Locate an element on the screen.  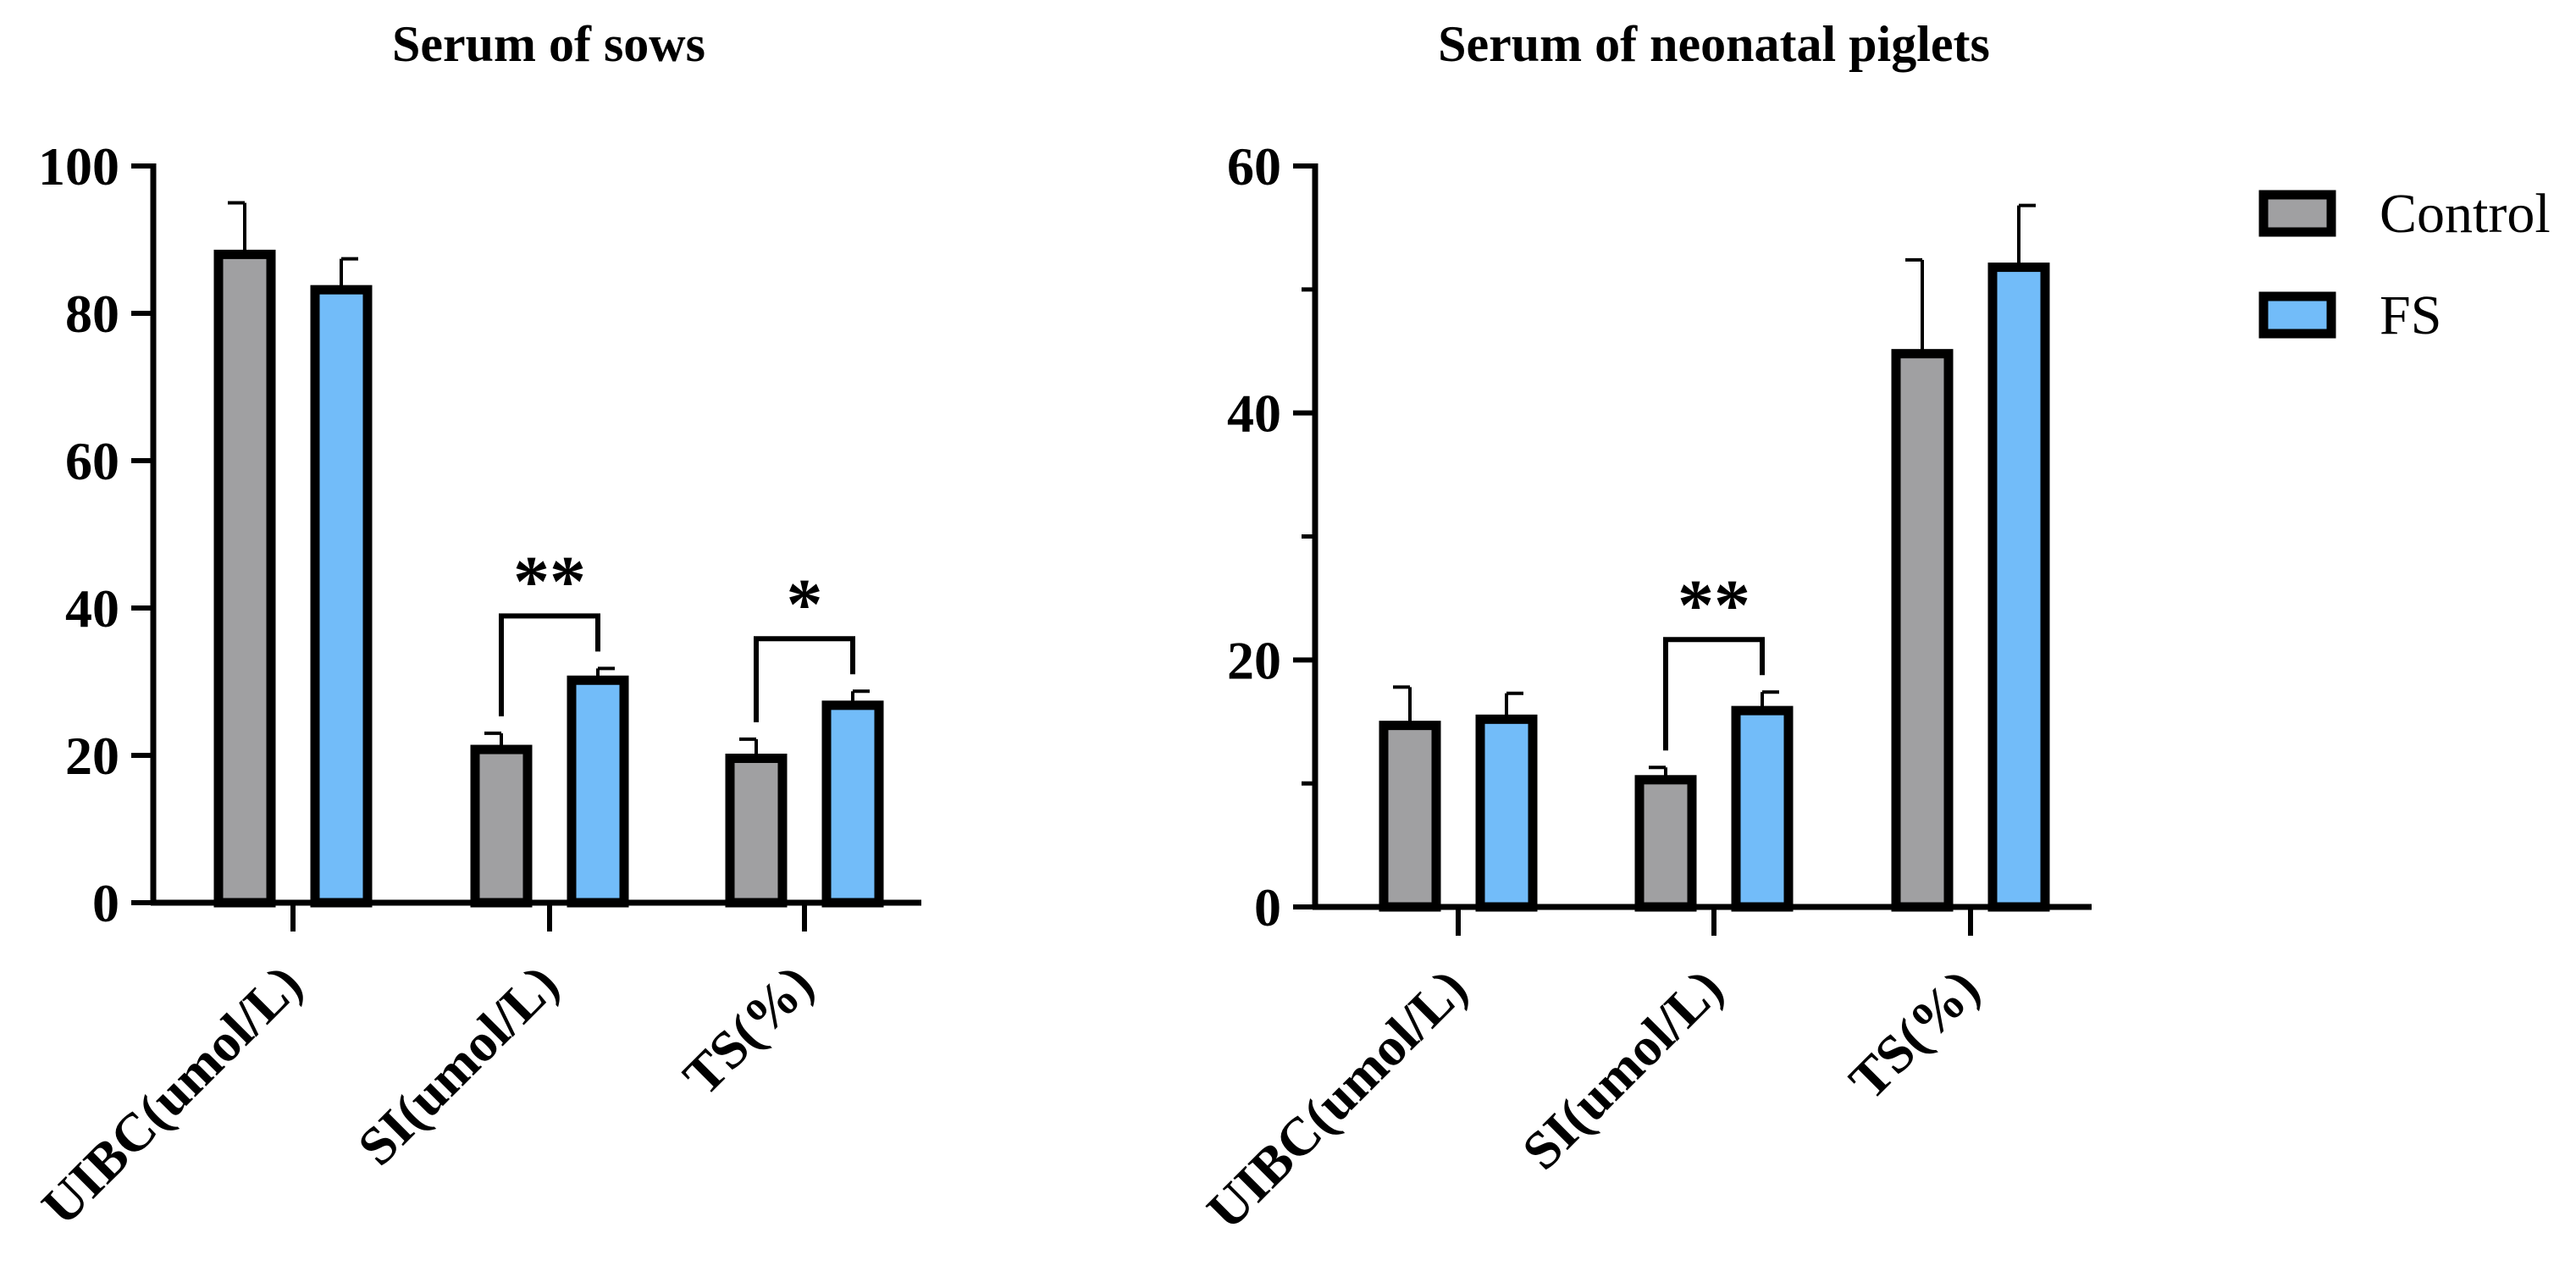
legend-swatch-control is located at coordinates (2297, 213).